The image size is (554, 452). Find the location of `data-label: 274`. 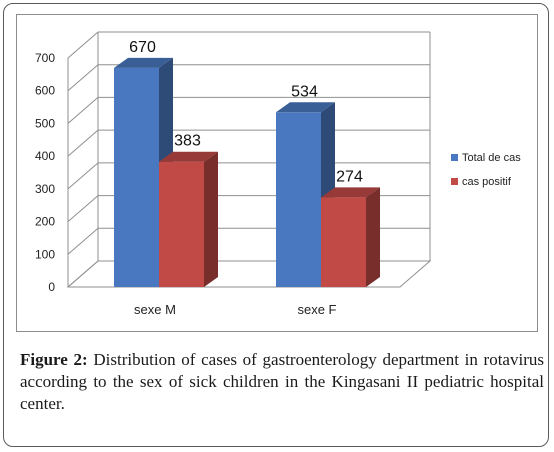

data-label: 274 is located at coordinates (349, 176).